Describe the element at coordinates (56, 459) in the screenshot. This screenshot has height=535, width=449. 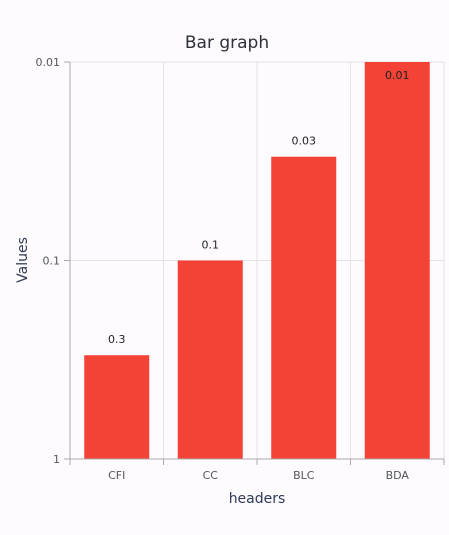
I see `y-tick-label: 1` at that location.